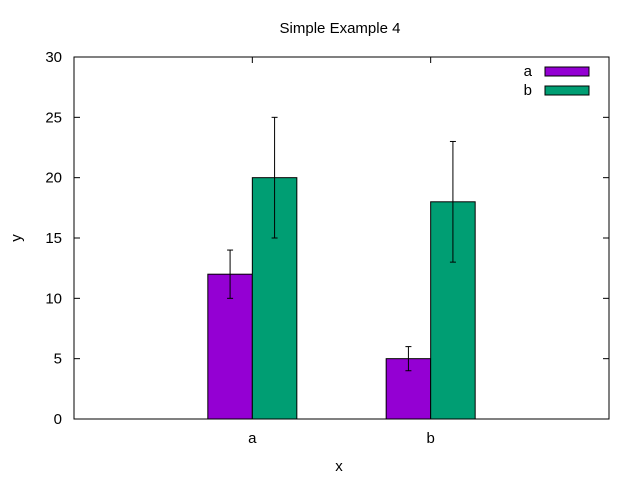 The width and height of the screenshot is (640, 480). What do you see at coordinates (339, 466) in the screenshot?
I see `x-axis-label: x` at bounding box center [339, 466].